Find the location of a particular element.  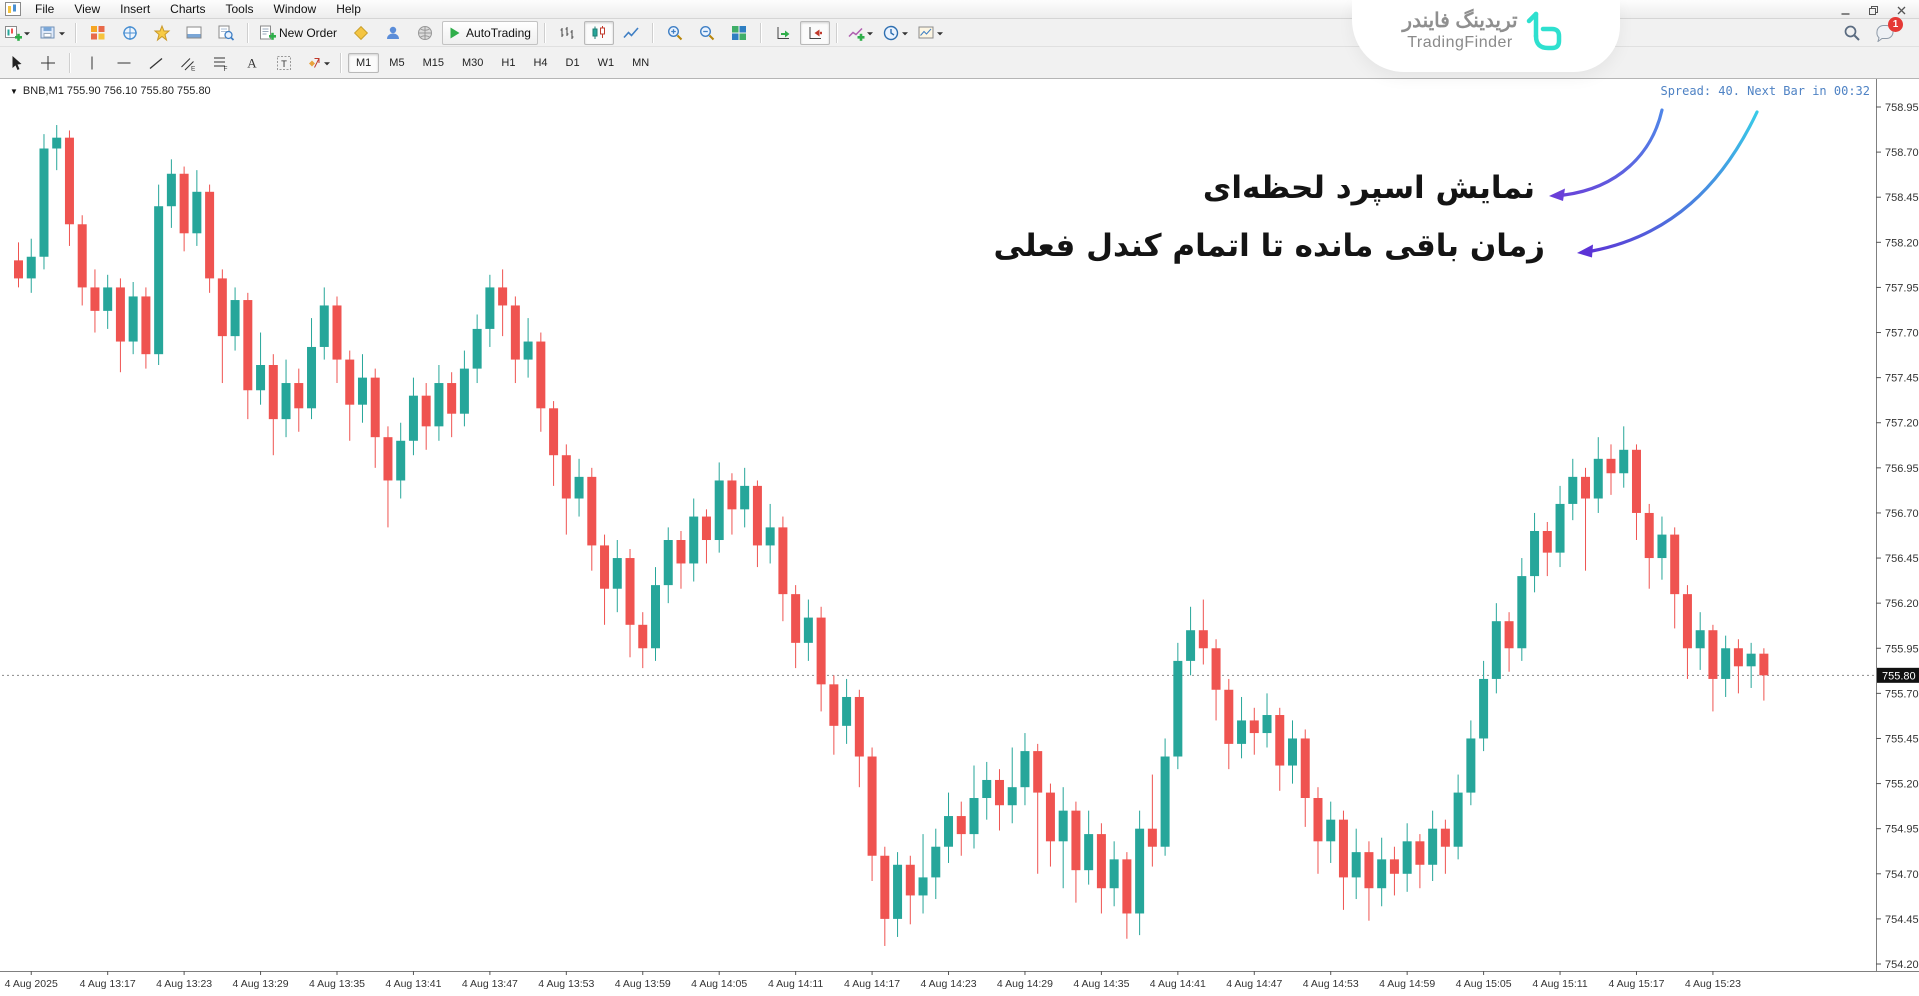

search-icon is located at coordinates (1852, 33).